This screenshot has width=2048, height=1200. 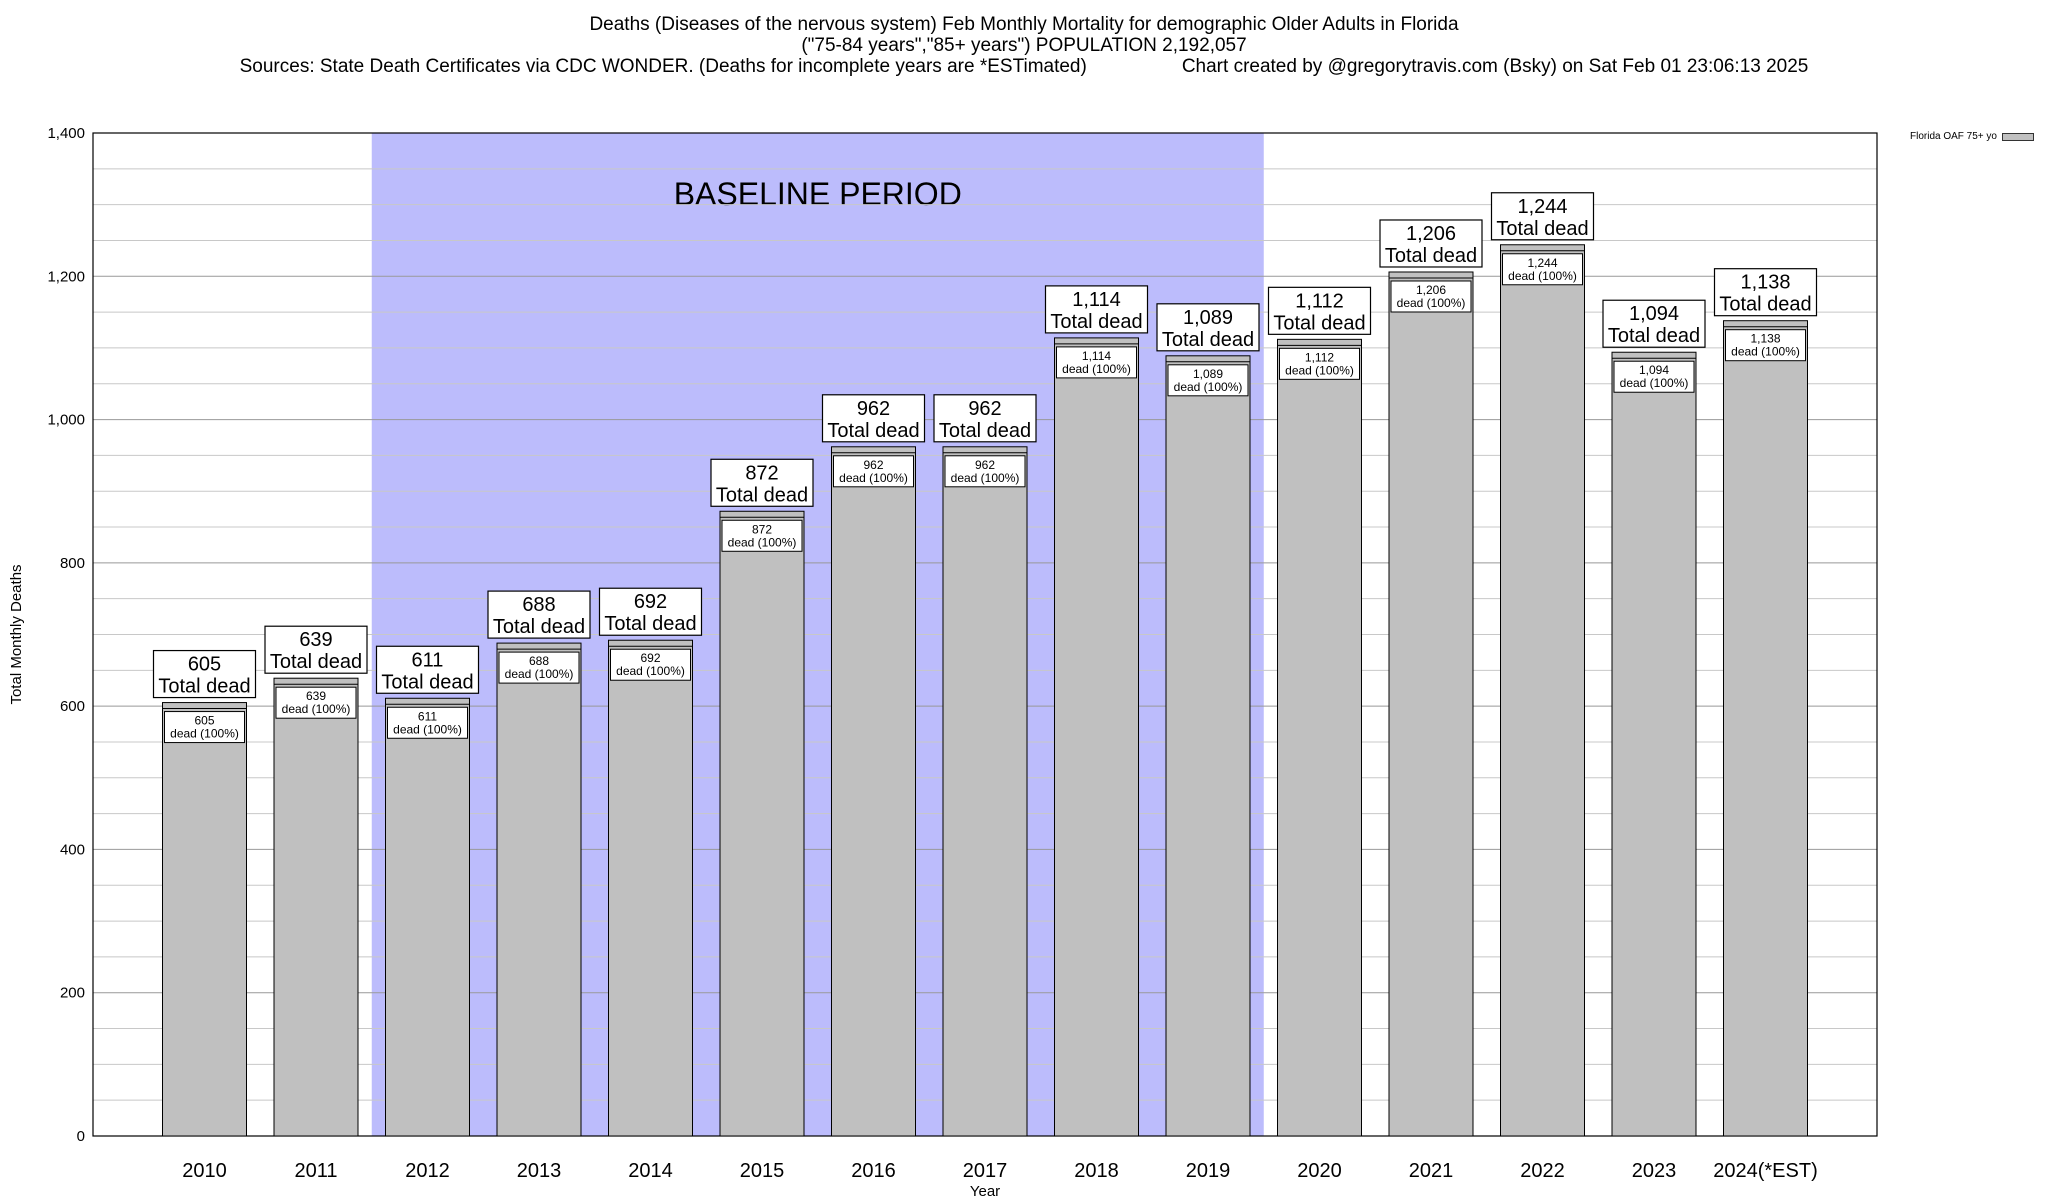 I want to click on y-tick-label: 1,000, so click(x=66, y=420).